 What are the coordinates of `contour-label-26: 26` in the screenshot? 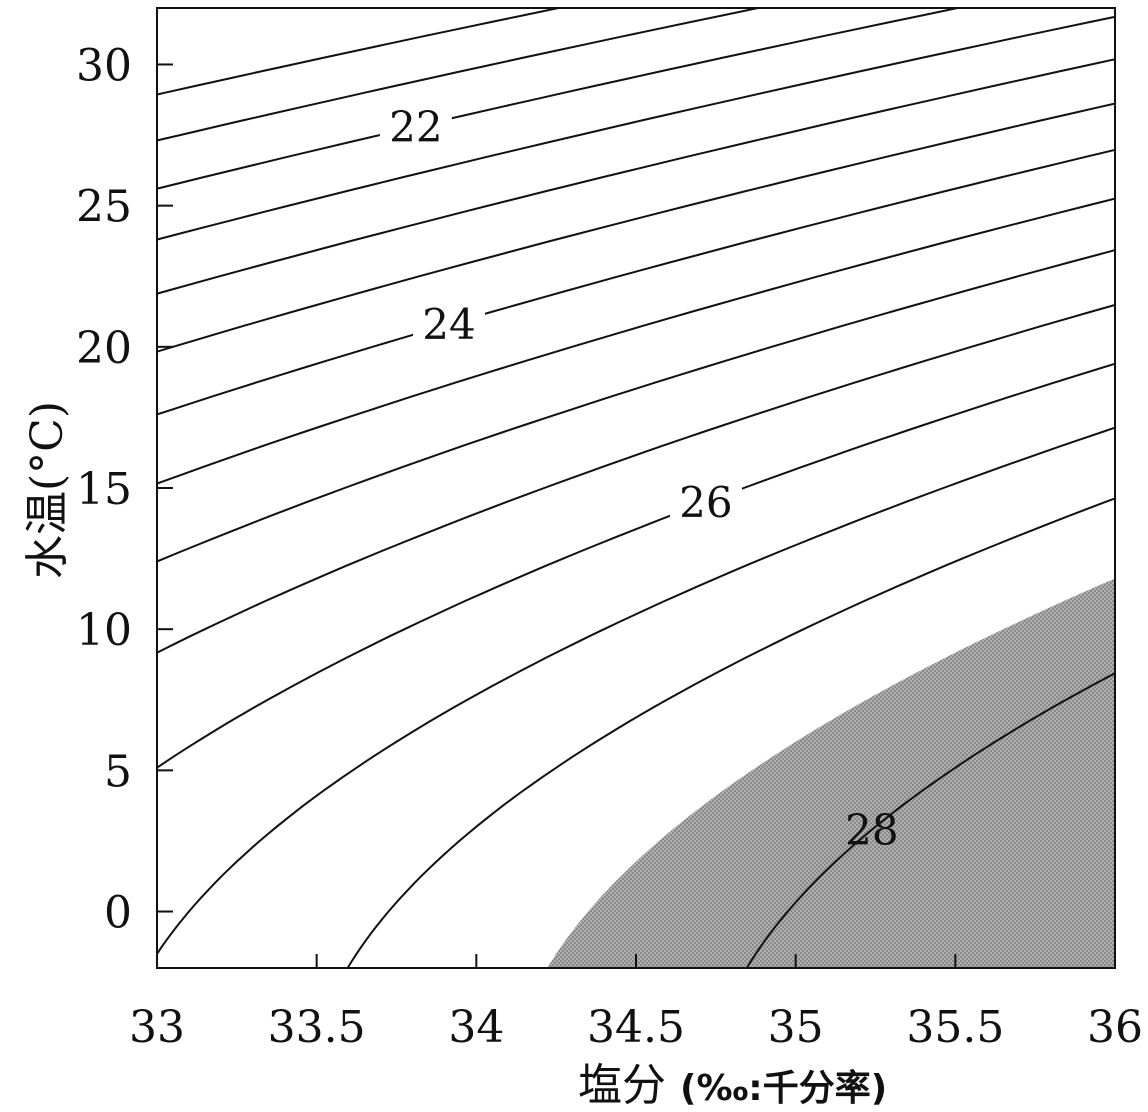 It's located at (705, 502).